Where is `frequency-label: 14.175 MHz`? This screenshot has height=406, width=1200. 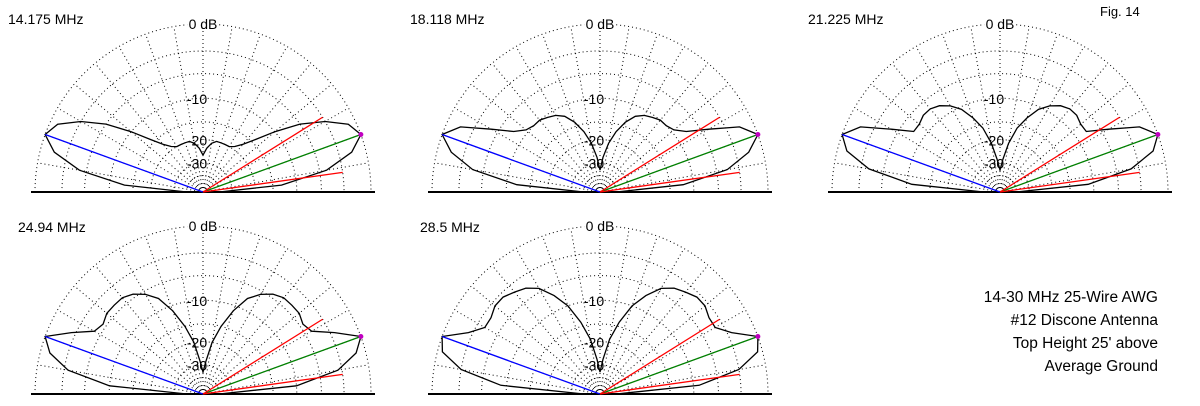 frequency-label: 14.175 MHz is located at coordinates (45, 19).